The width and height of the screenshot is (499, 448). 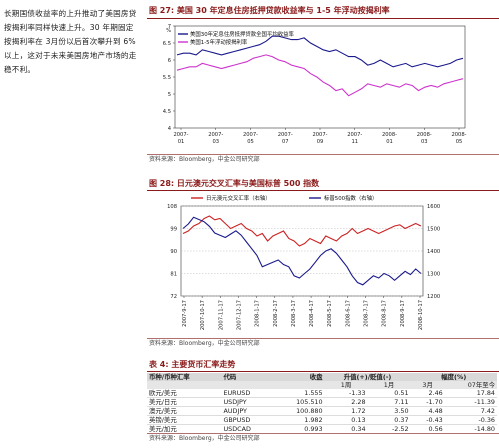 I want to click on cell-3m: -1.70, so click(x=427, y=402).